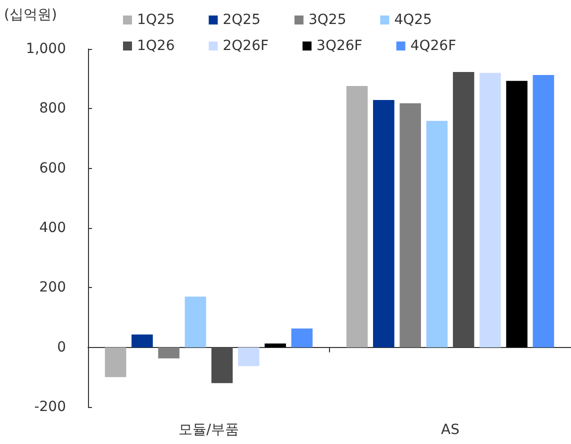 This screenshot has width=571, height=444. Describe the element at coordinates (46, 49) in the screenshot. I see `y-tick-label: 1,000` at that location.